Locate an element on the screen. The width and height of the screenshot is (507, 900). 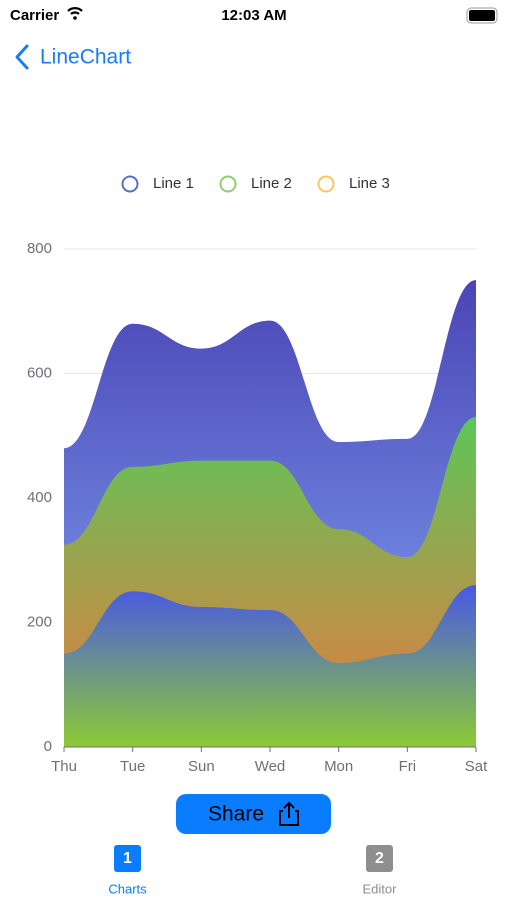
share-icon is located at coordinates (289, 813).